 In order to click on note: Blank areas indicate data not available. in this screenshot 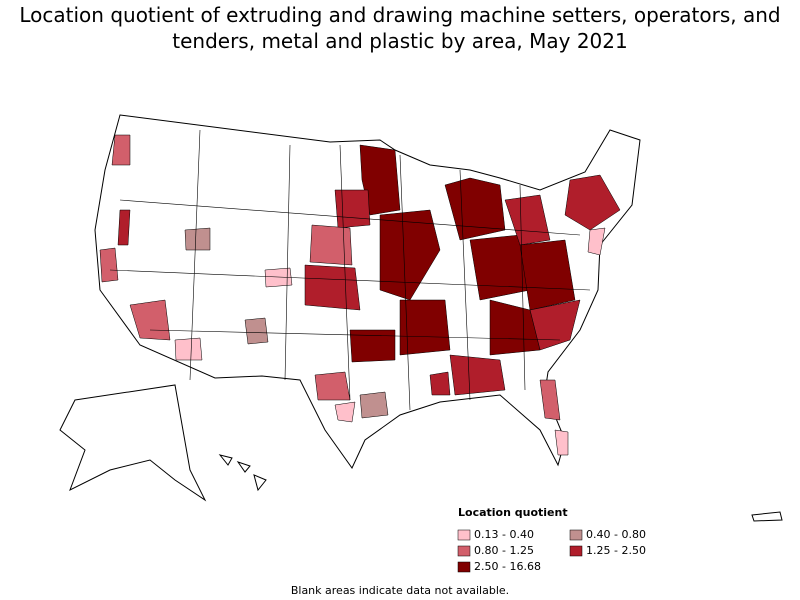, I will do `click(400, 590)`.